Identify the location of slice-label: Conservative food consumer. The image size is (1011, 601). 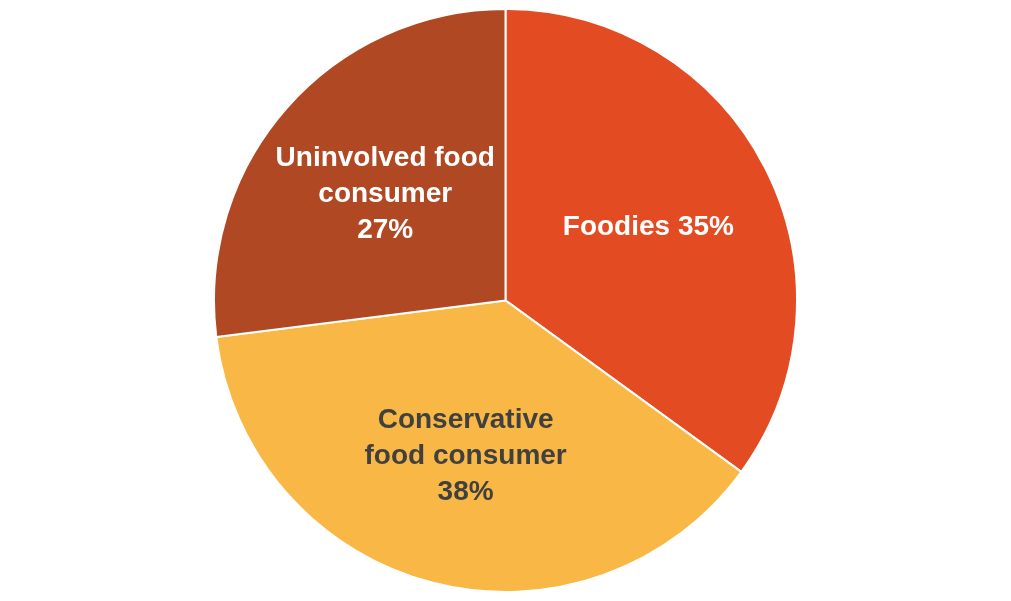
(465, 436).